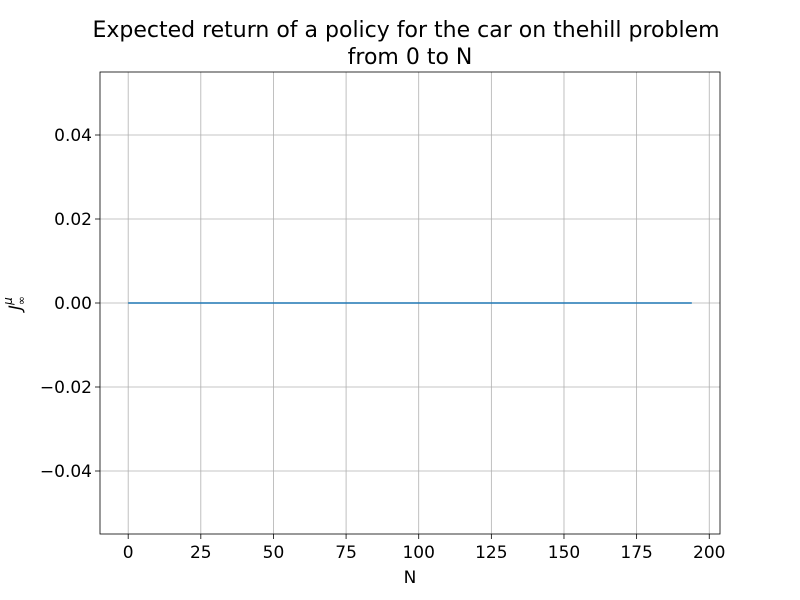  Describe the element at coordinates (410, 57) in the screenshot. I see `chart-title-line-2: from 0 to N` at that location.